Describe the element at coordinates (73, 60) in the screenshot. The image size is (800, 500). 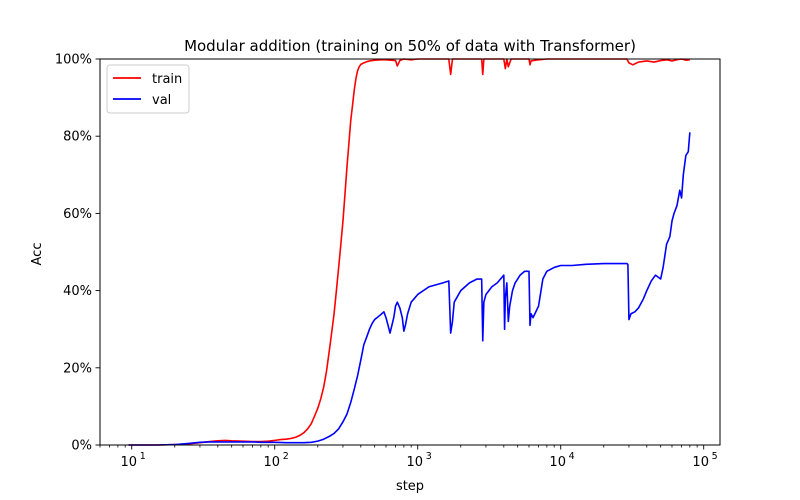
I see `y-tick-label: 100%` at that location.